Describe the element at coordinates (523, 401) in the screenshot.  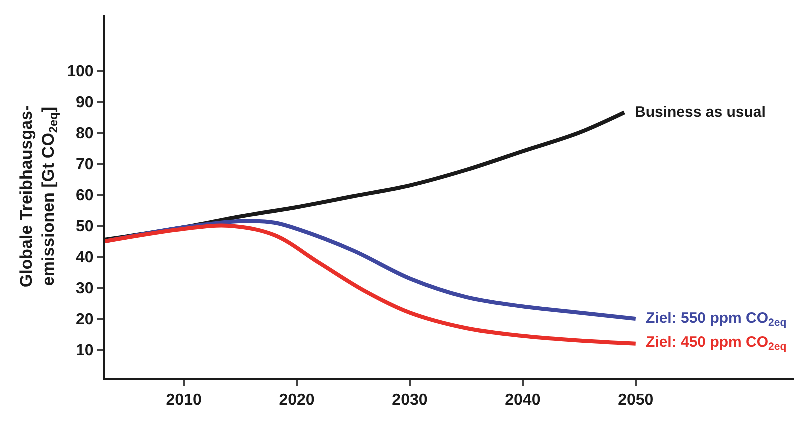
I see `x-tick-label: 2040` at that location.